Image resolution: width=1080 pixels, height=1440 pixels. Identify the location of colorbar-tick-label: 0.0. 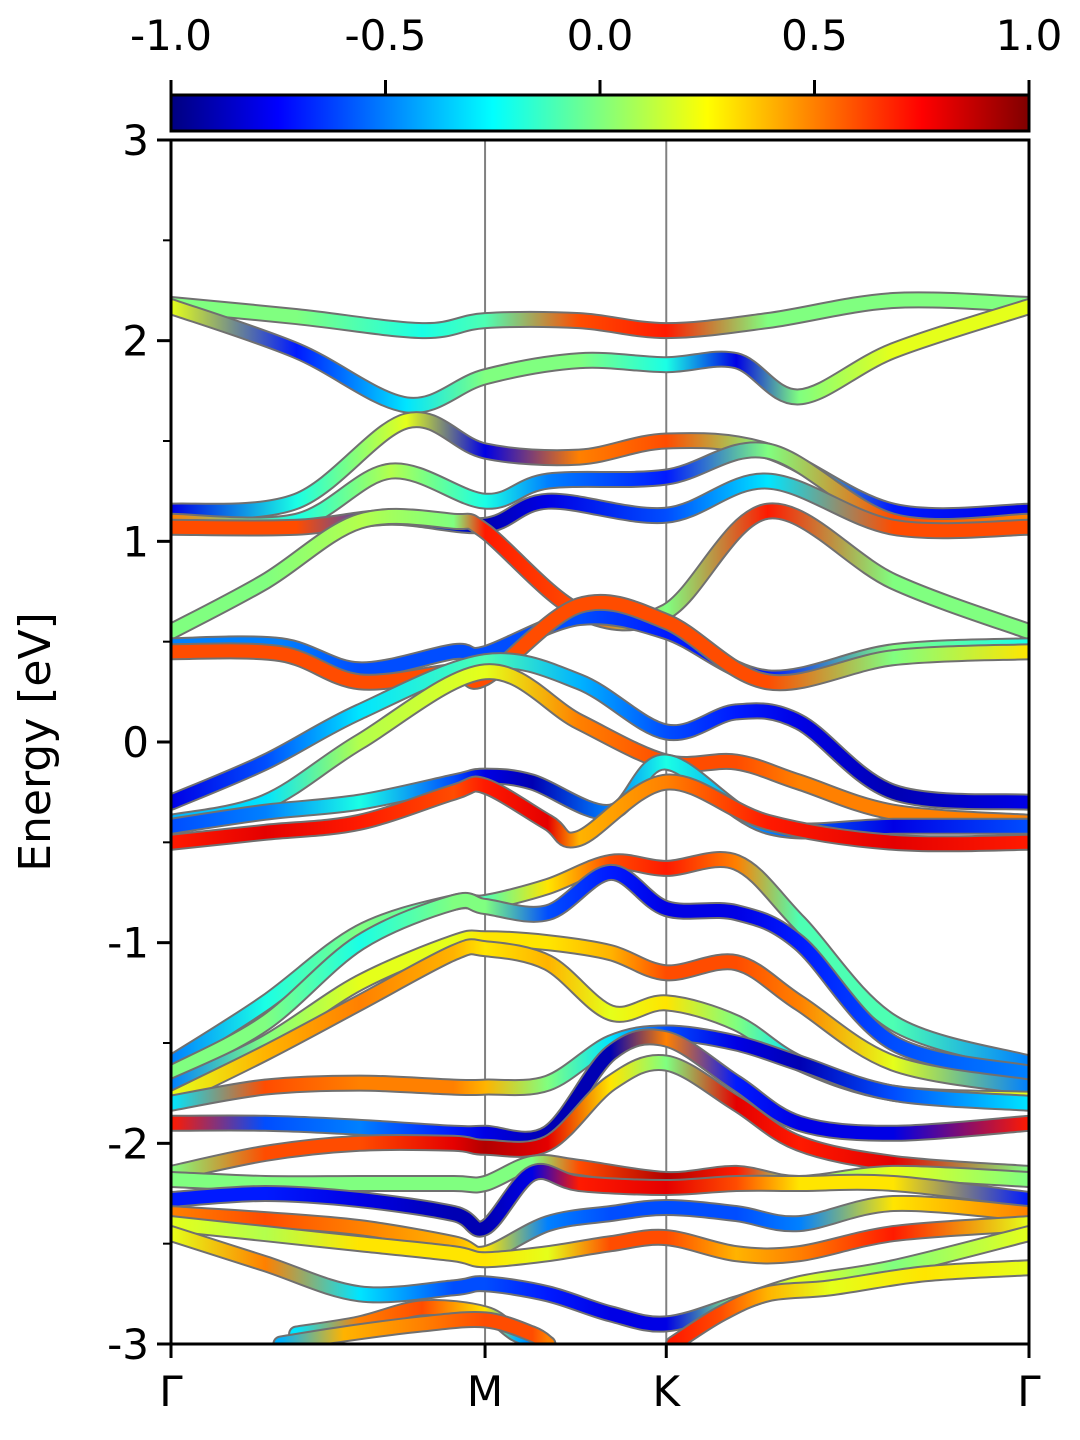
(600, 35).